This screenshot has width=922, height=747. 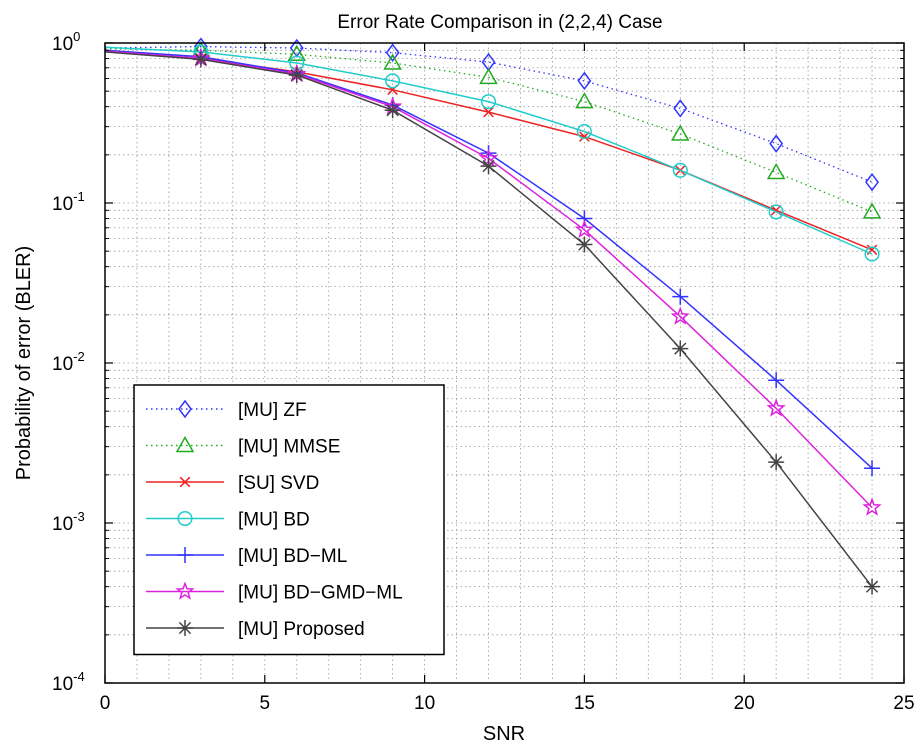 I want to click on x-tick-label: 10, so click(x=424, y=703).